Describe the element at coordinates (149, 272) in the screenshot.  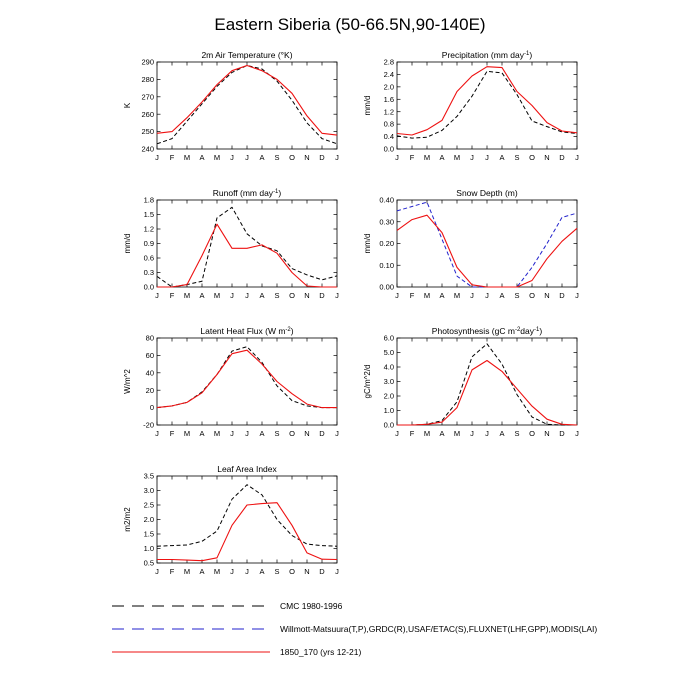
I see `y-tick-label: 0.3` at that location.